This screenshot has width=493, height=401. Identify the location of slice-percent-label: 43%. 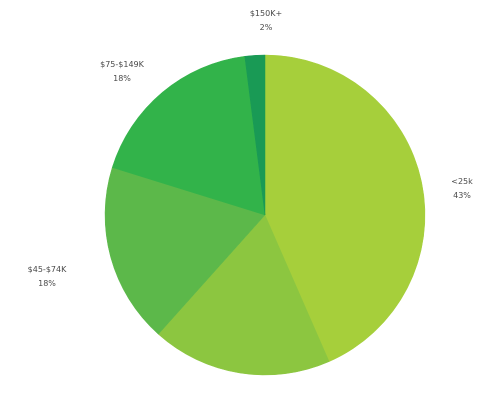
(462, 195).